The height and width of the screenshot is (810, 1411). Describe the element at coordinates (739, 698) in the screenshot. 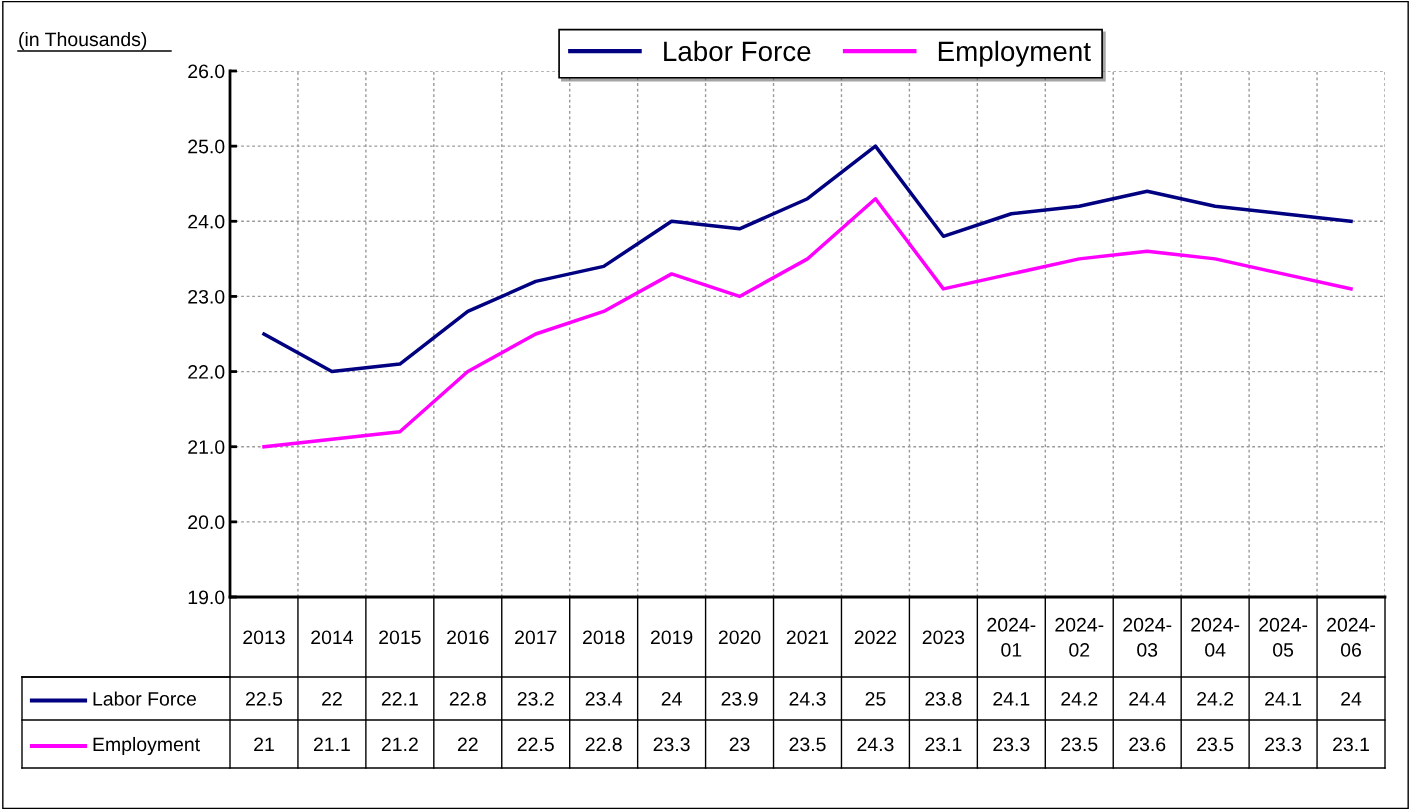

I see `data-label: 23.9` at that location.